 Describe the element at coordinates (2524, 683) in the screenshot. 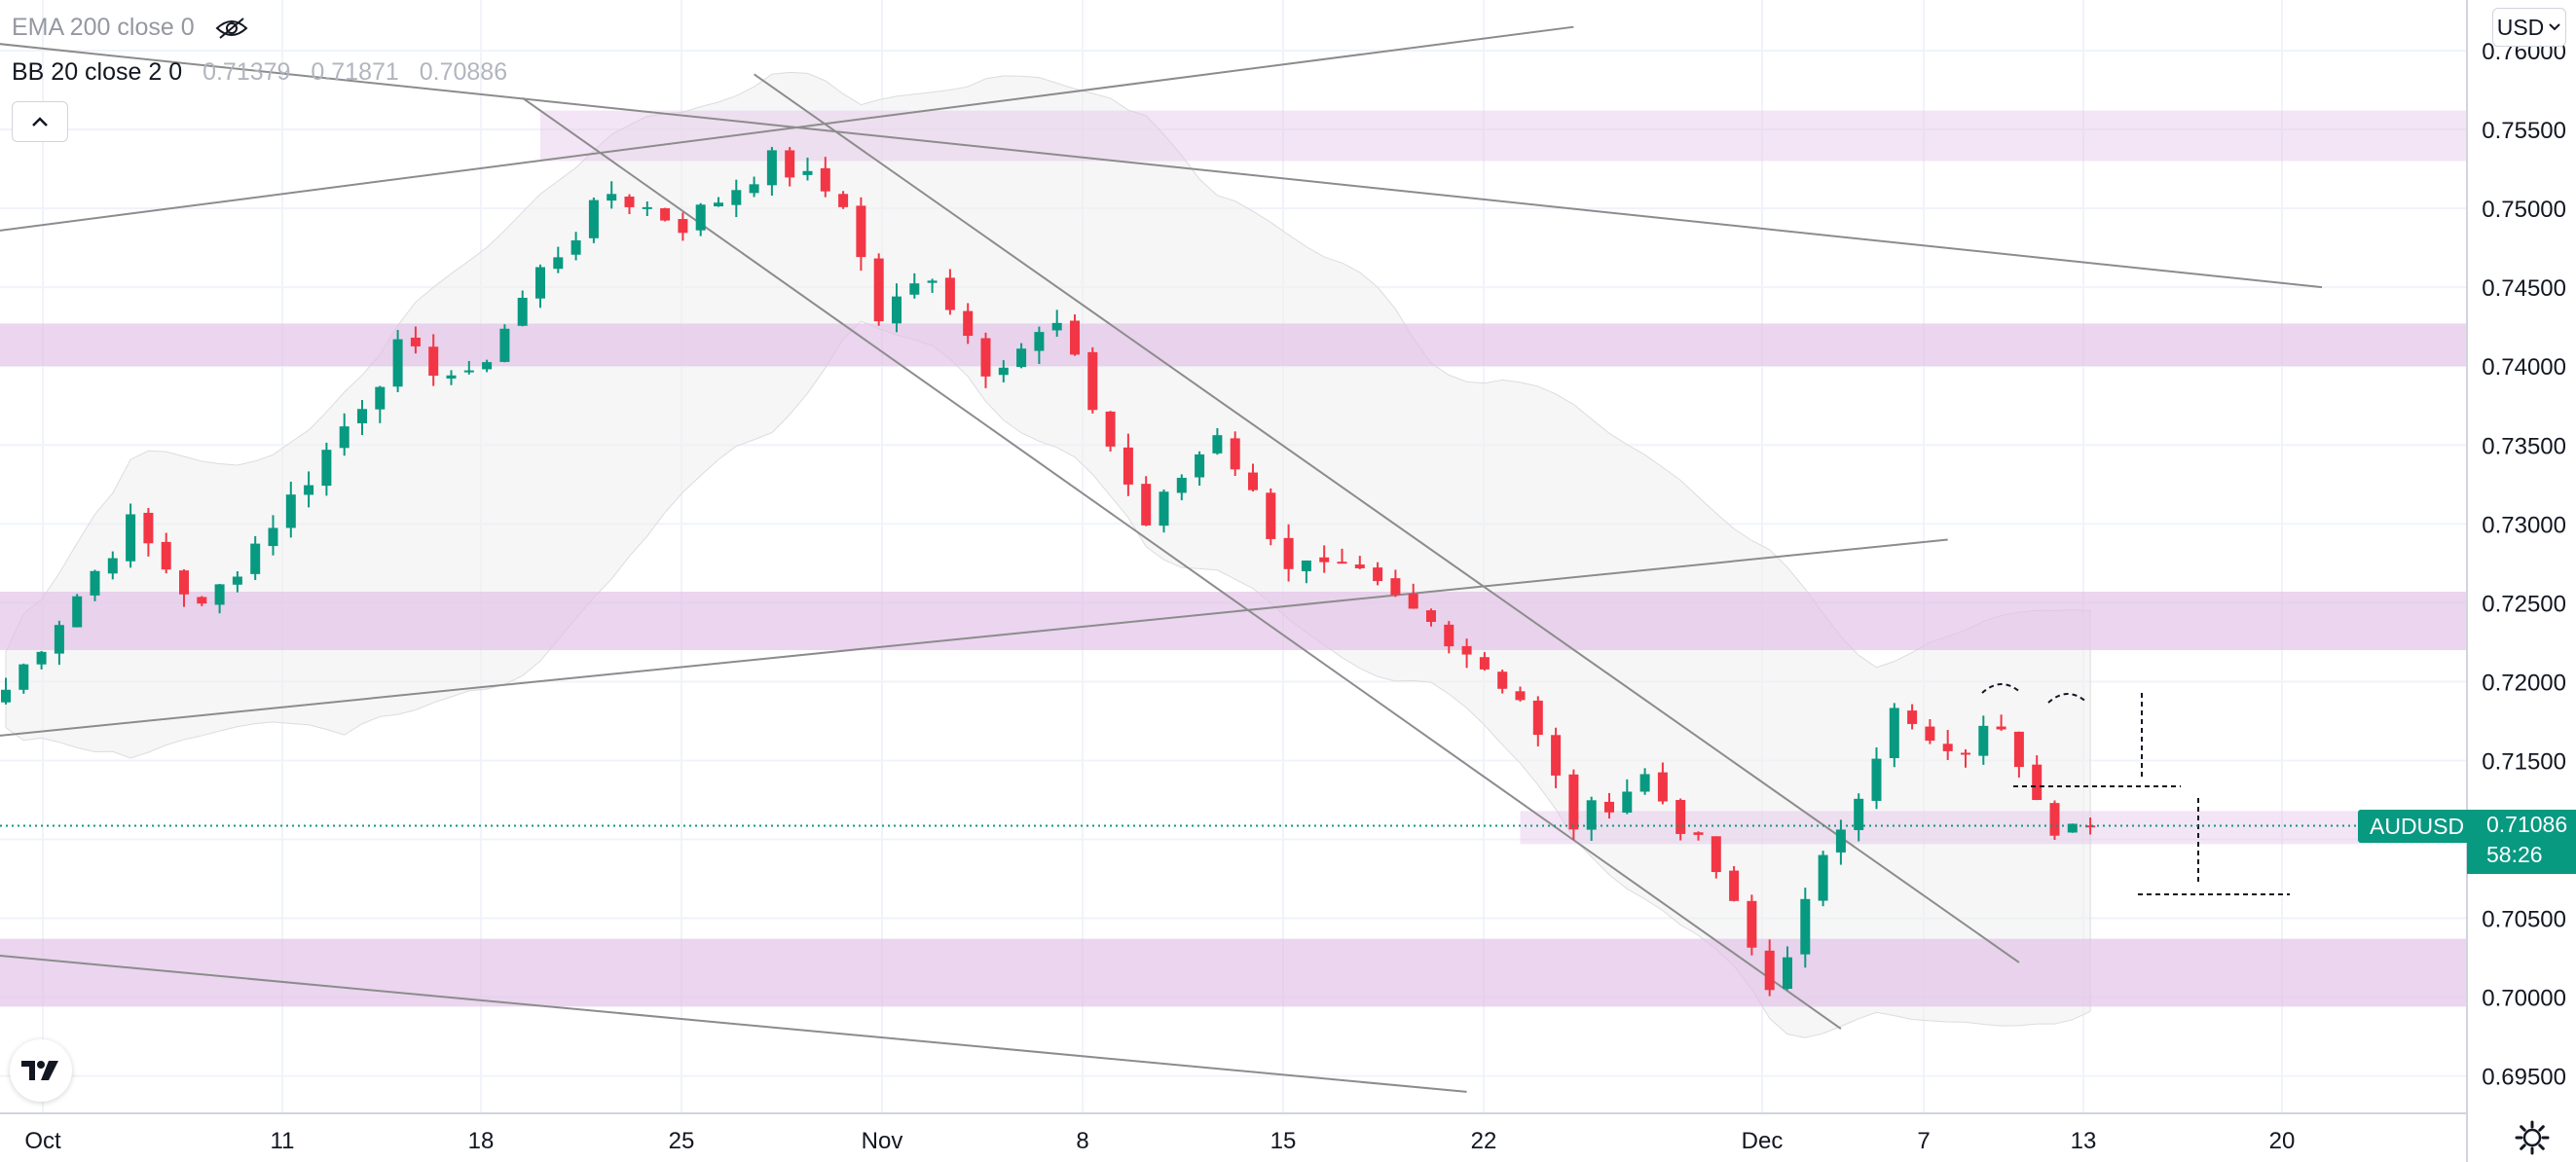

I see `price-tick-8: 0.72000` at that location.